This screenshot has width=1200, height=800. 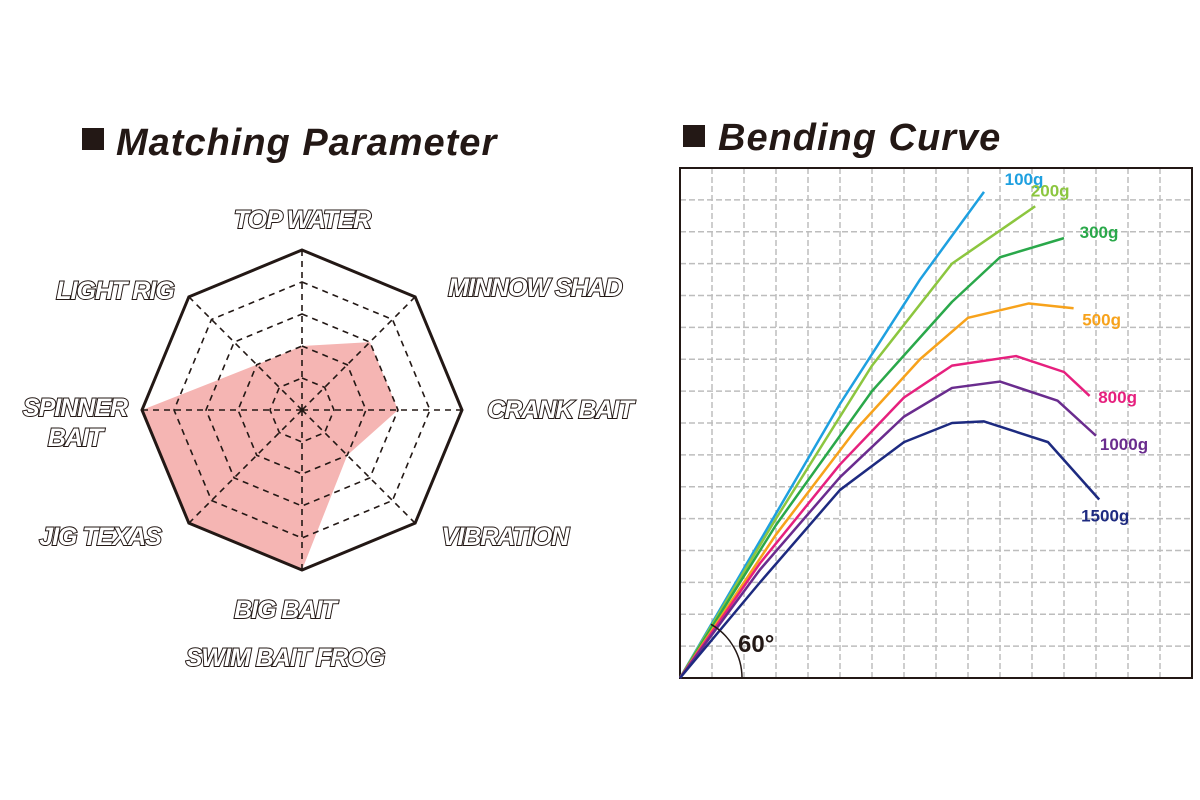 I want to click on category-label: TOP WATER, so click(x=302, y=220).